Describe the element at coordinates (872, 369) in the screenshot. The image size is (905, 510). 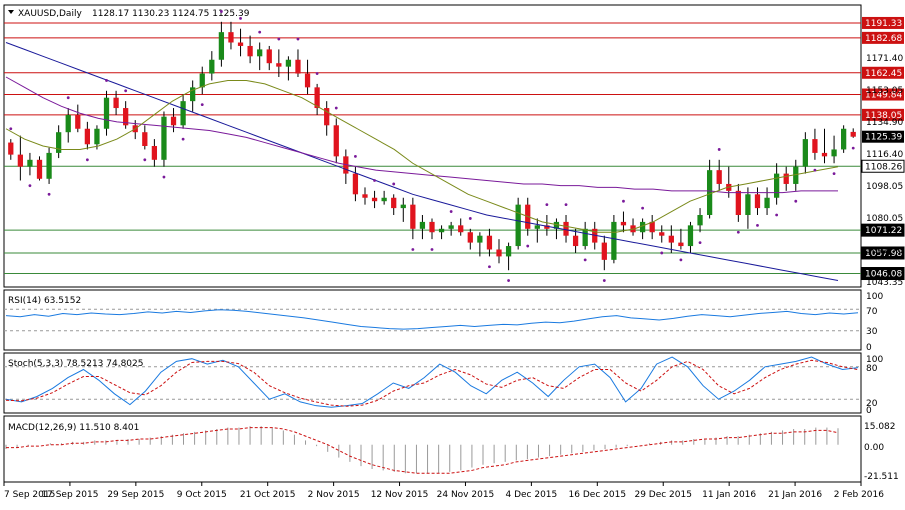
I see `stoch-tick-1: 80` at that location.